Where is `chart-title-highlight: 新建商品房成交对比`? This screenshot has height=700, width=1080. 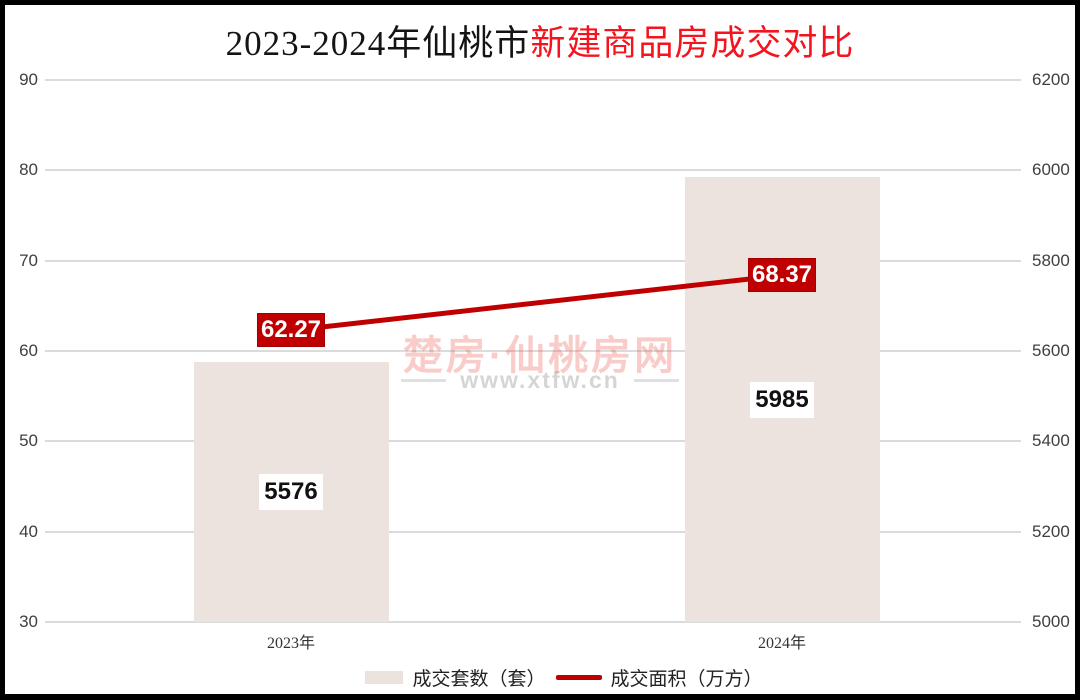
chart-title-highlight: 新建商品房成交对比 is located at coordinates (692, 43).